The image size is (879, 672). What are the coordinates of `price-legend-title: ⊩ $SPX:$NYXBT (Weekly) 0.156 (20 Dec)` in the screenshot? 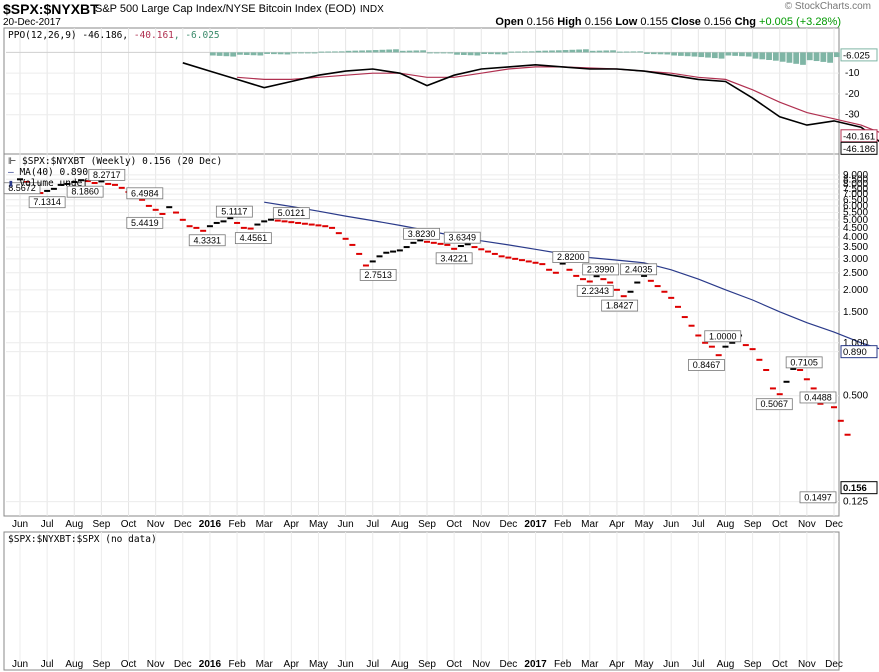 It's located at (115, 161).